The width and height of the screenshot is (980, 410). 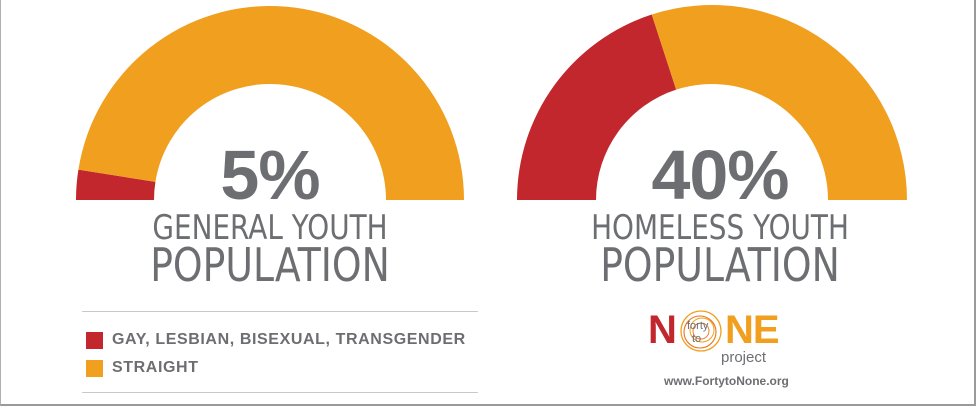 I want to click on legend-label-straight: STRAIGHT, so click(x=155, y=367).